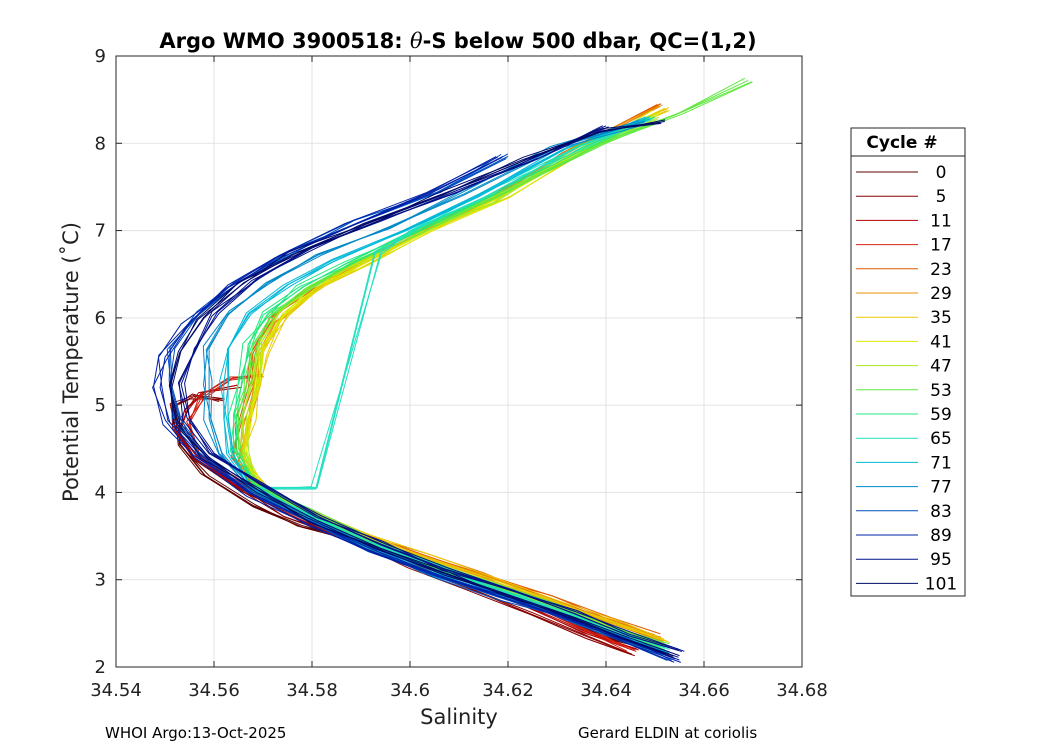 This screenshot has width=1050, height=750. Describe the element at coordinates (901, 173) in the screenshot. I see `legend-entry: 0` at that location.